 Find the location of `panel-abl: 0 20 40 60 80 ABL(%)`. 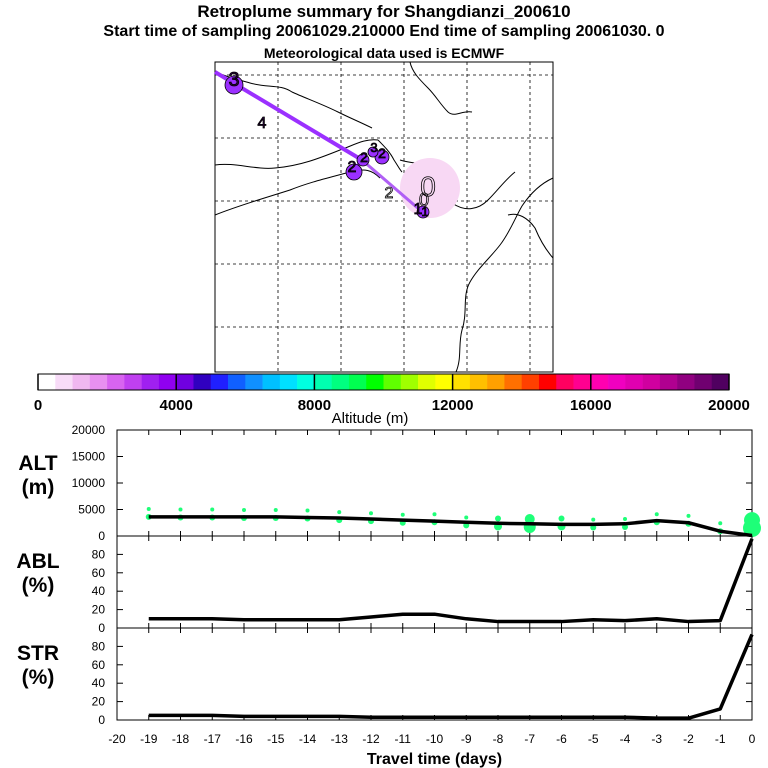

panel-abl: 0 20 40 60 80 ABL(%) is located at coordinates (385, 585).